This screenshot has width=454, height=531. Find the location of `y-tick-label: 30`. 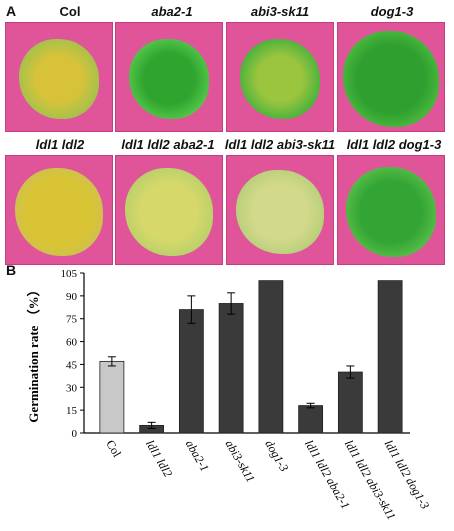

y-tick-label: 30 is located at coordinates (72, 388).